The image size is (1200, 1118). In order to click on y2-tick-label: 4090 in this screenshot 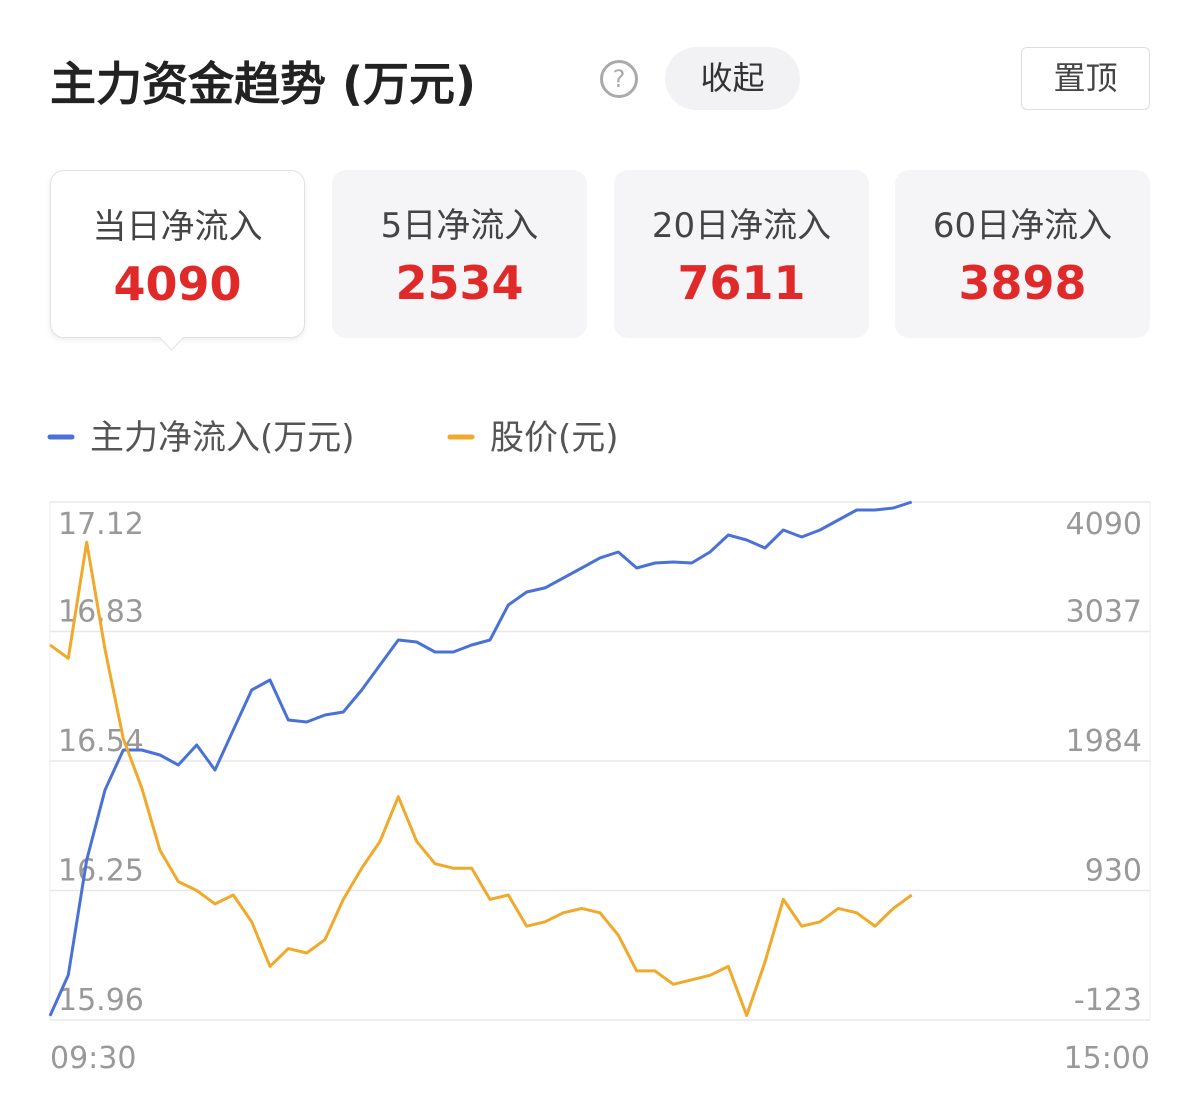, I will do `click(1104, 524)`.